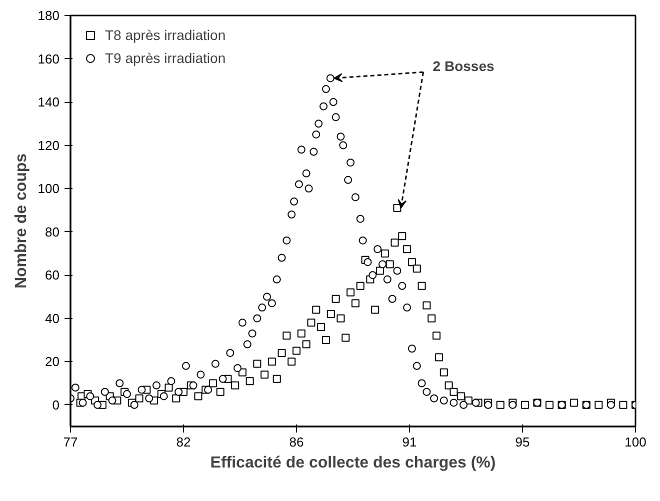  Describe the element at coordinates (463, 66) in the screenshot. I see `annotation: 2 Bosses` at that location.